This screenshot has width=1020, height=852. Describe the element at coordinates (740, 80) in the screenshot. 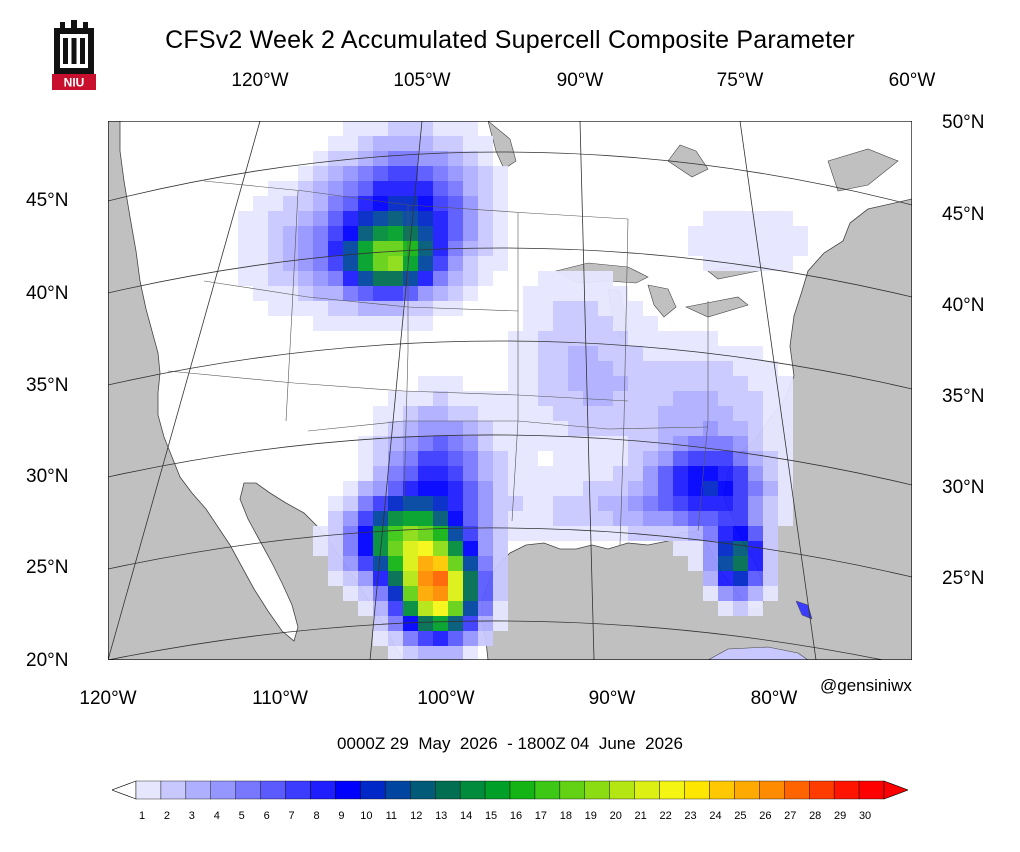

I see `top-lon-label: 75°W` at that location.